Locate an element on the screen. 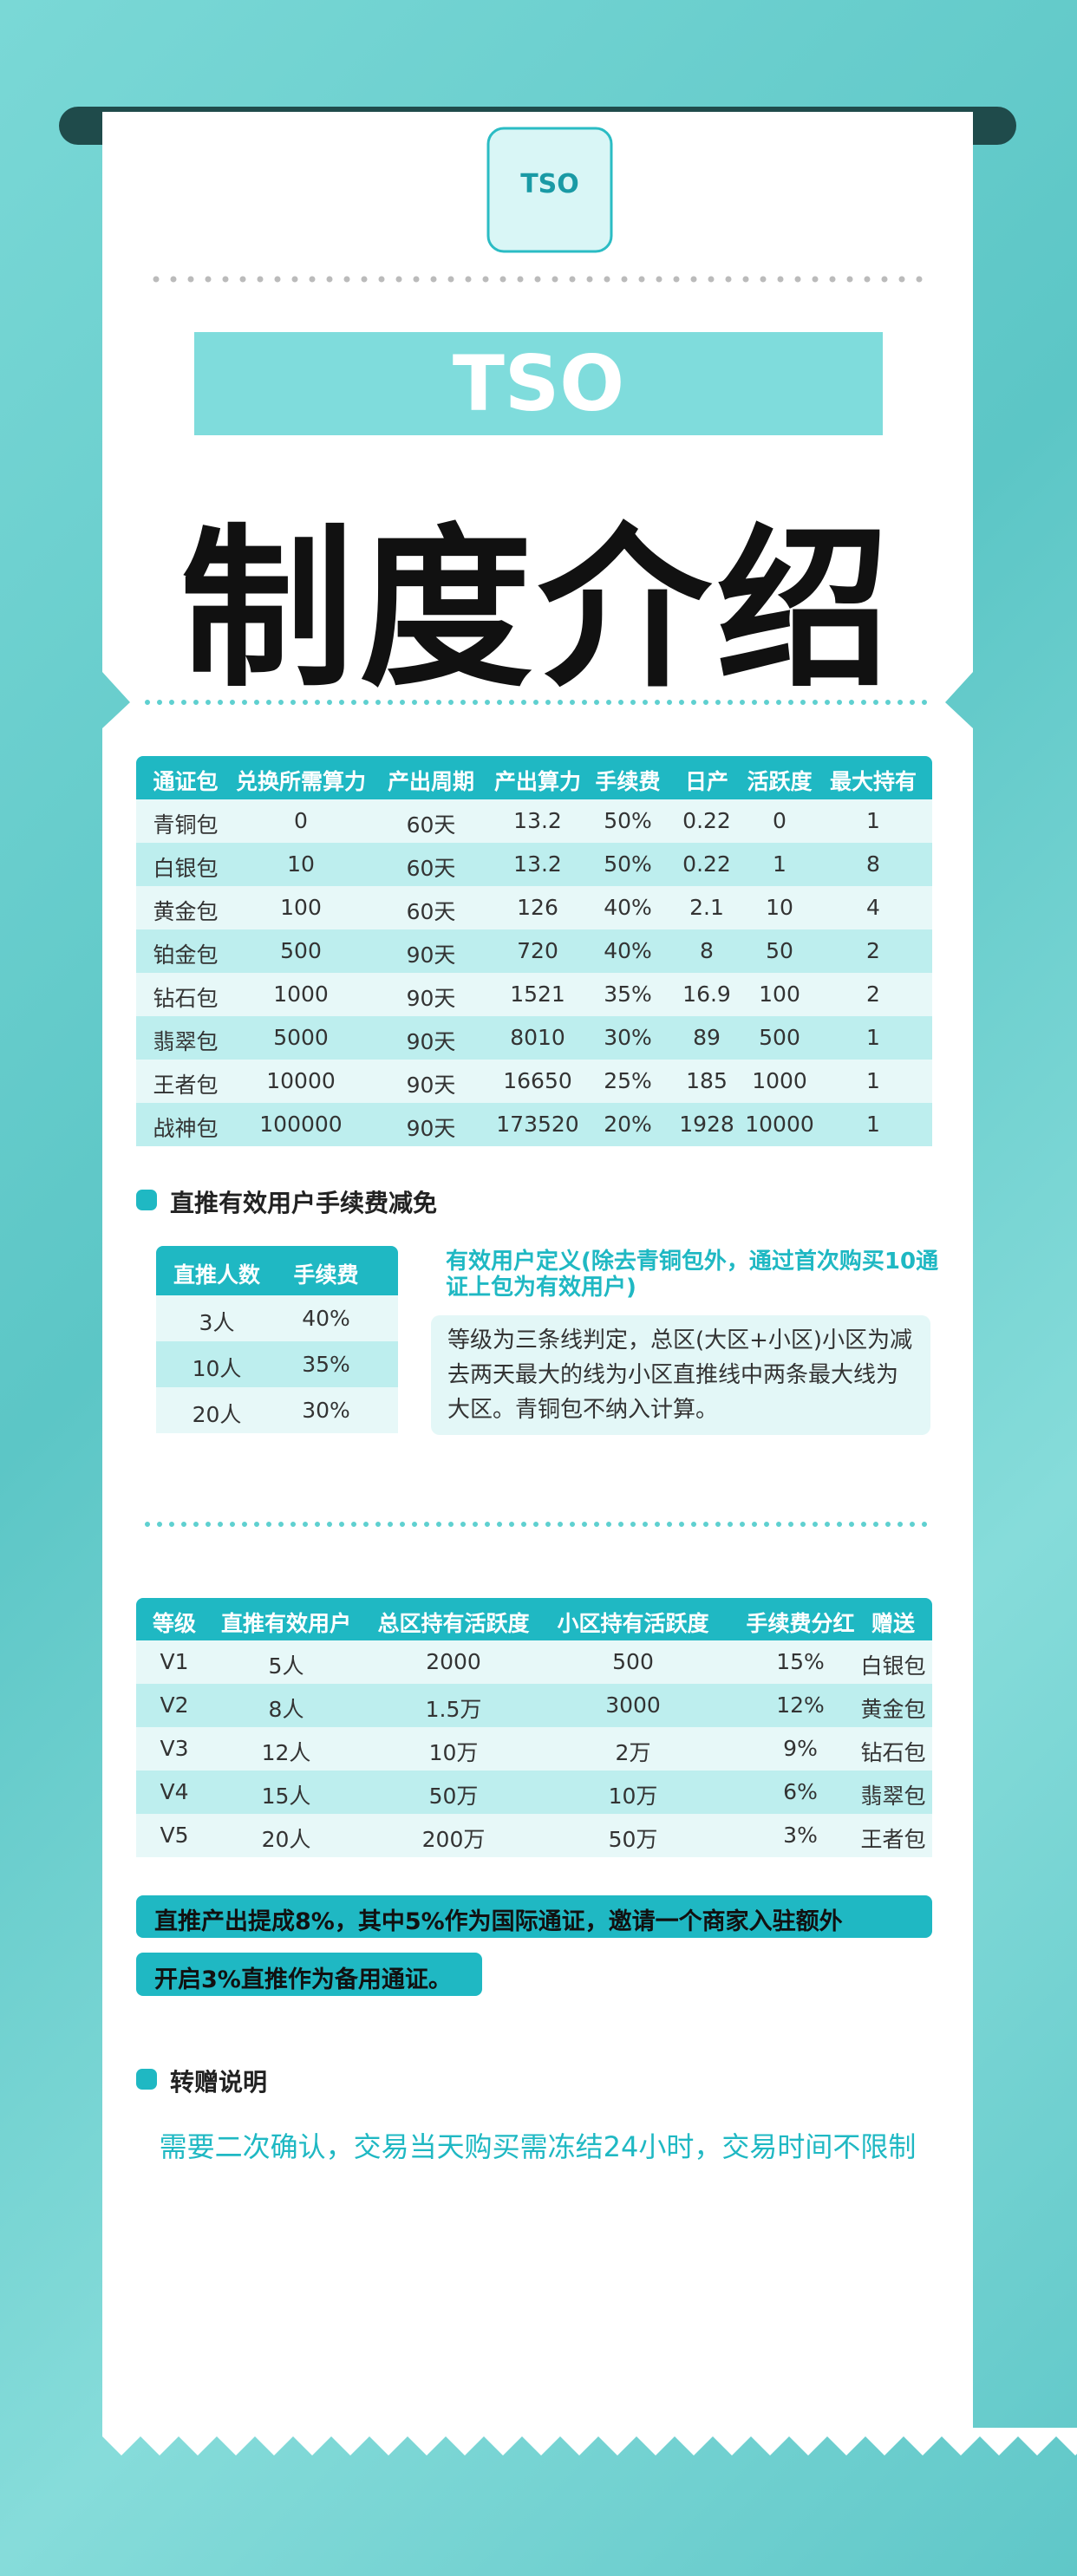 The height and width of the screenshot is (2576, 1077). table-cell: 王者包 is located at coordinates (893, 1839).